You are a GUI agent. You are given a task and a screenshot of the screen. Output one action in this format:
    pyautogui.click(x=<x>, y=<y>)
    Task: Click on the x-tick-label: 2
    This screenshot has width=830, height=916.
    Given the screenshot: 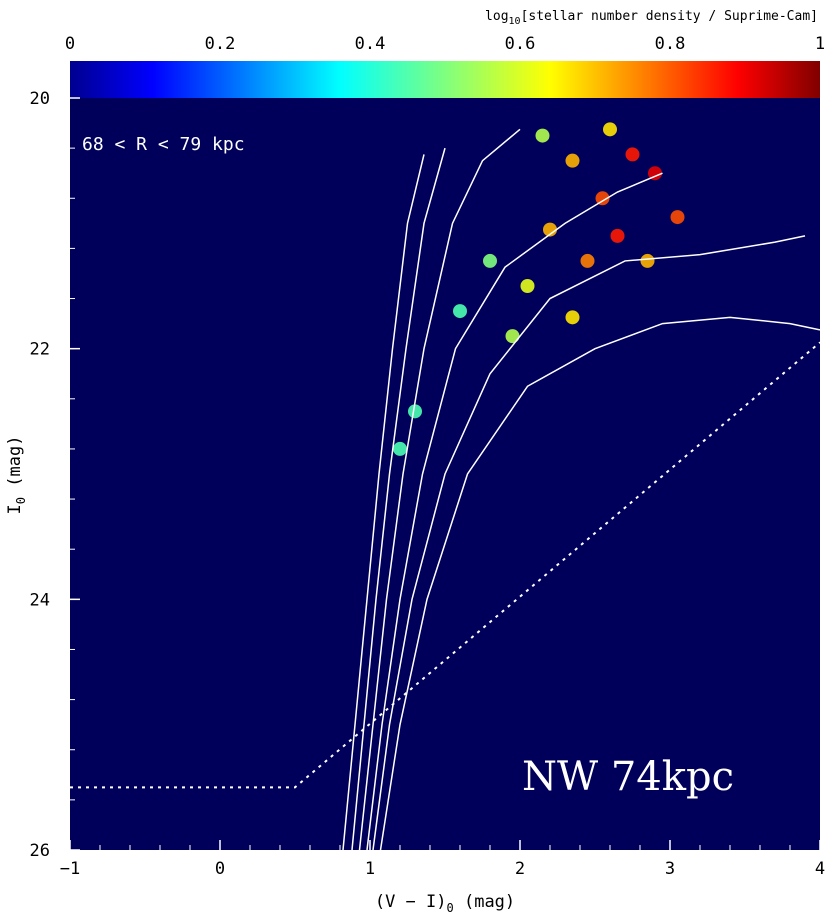 What is the action you would take?
    pyautogui.click(x=520, y=869)
    